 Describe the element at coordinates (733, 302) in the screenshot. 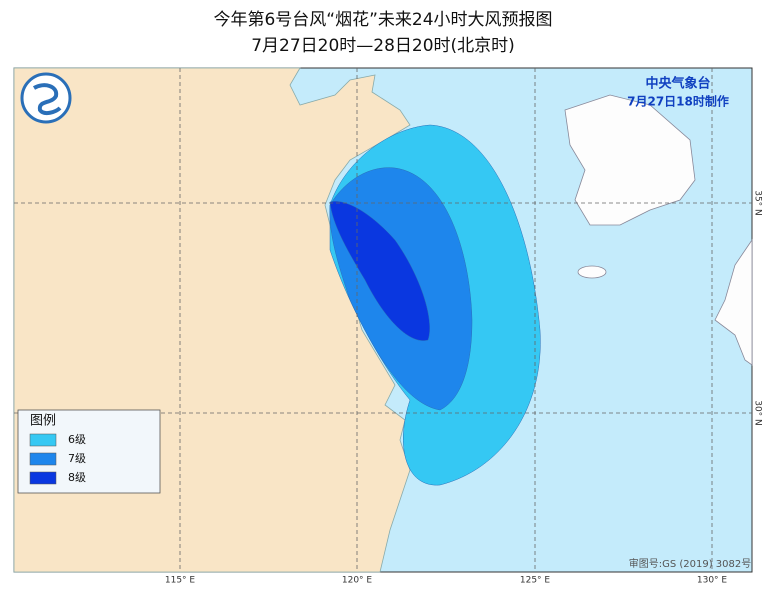

I see `japan` at that location.